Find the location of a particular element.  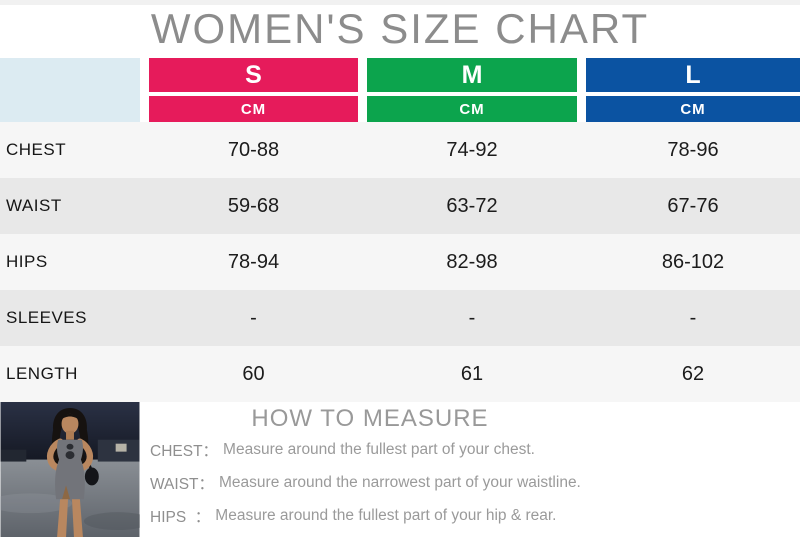

cell-sleeves-s: - is located at coordinates (253, 317).